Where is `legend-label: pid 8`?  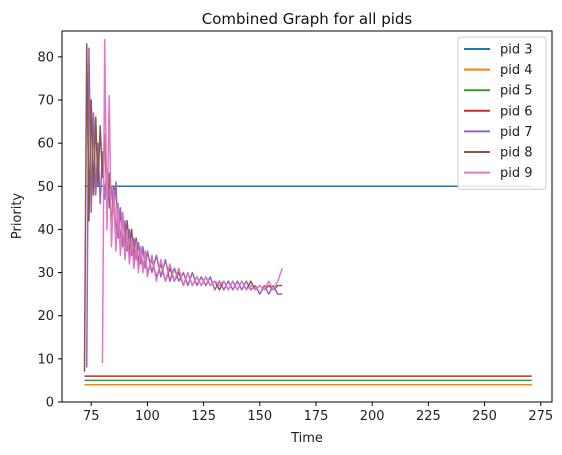 legend-label: pid 8 is located at coordinates (516, 153).